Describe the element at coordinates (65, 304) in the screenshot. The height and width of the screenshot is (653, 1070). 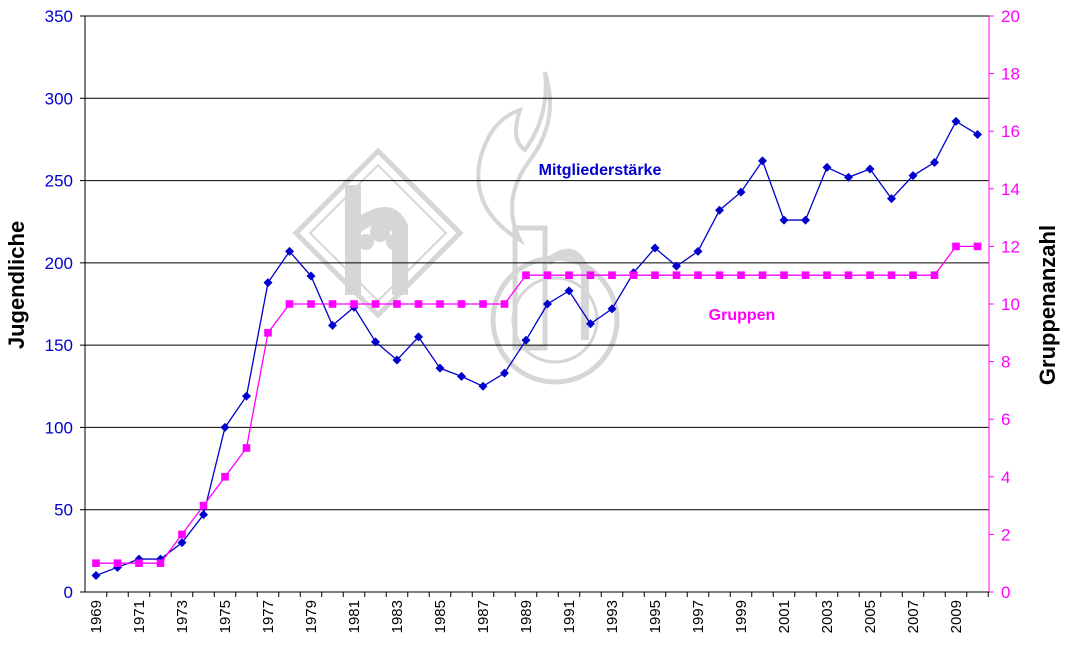
I see `left-axis-ticks: 0 50 100 150 200 250 300 350` at that location.